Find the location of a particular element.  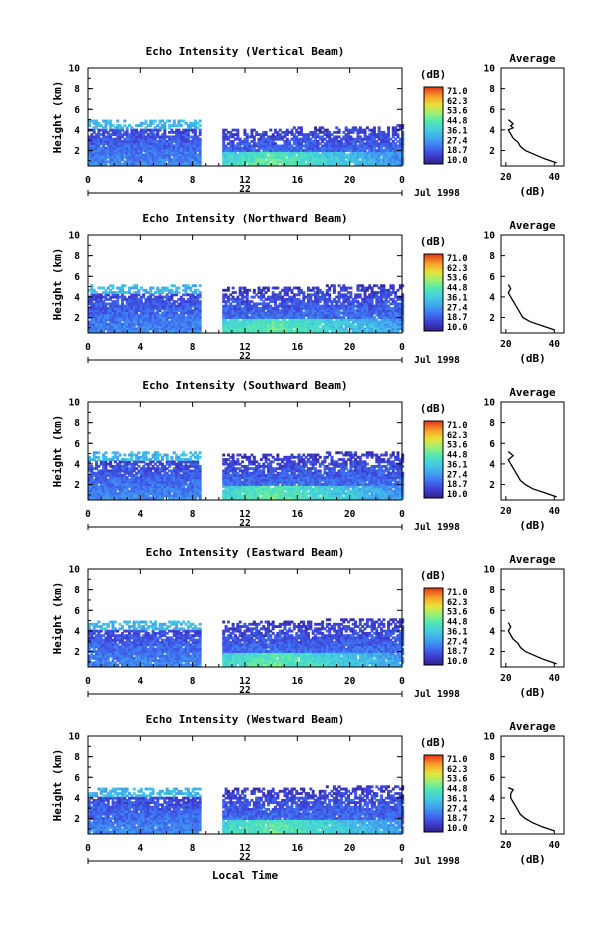

y-tick-label: 4 is located at coordinates (77, 297).